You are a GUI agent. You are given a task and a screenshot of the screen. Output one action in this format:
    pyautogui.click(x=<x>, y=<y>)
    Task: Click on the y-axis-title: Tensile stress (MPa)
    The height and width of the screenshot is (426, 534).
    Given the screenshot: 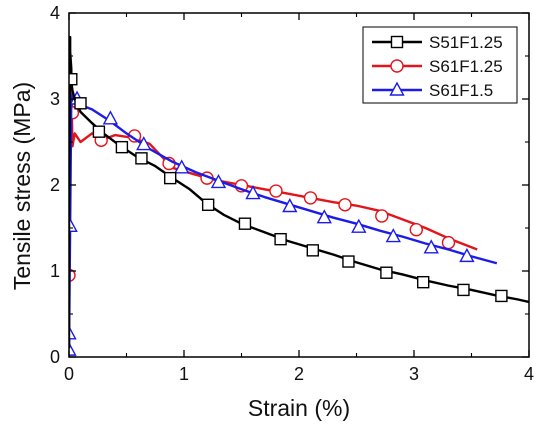 What is the action you would take?
    pyautogui.click(x=22, y=186)
    